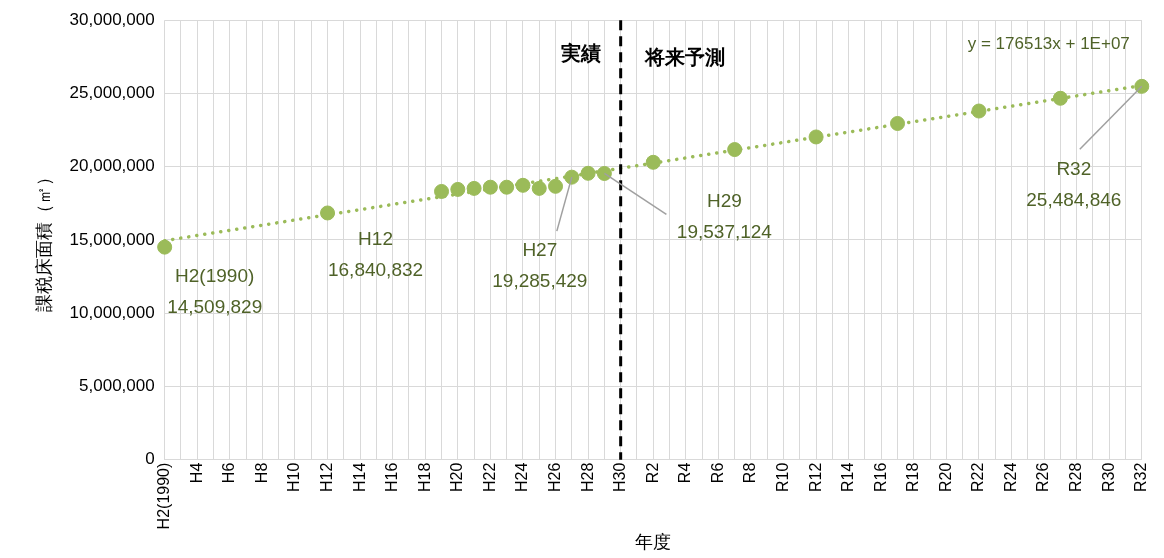 The height and width of the screenshot is (558, 1164). What do you see at coordinates (326, 477) in the screenshot?
I see `x-tick-label: H12` at bounding box center [326, 477].